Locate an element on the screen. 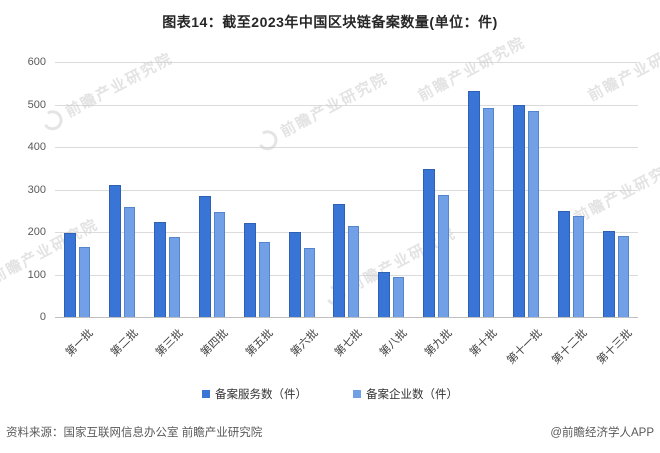  x-tick-label: 第七批 is located at coordinates (349, 343).